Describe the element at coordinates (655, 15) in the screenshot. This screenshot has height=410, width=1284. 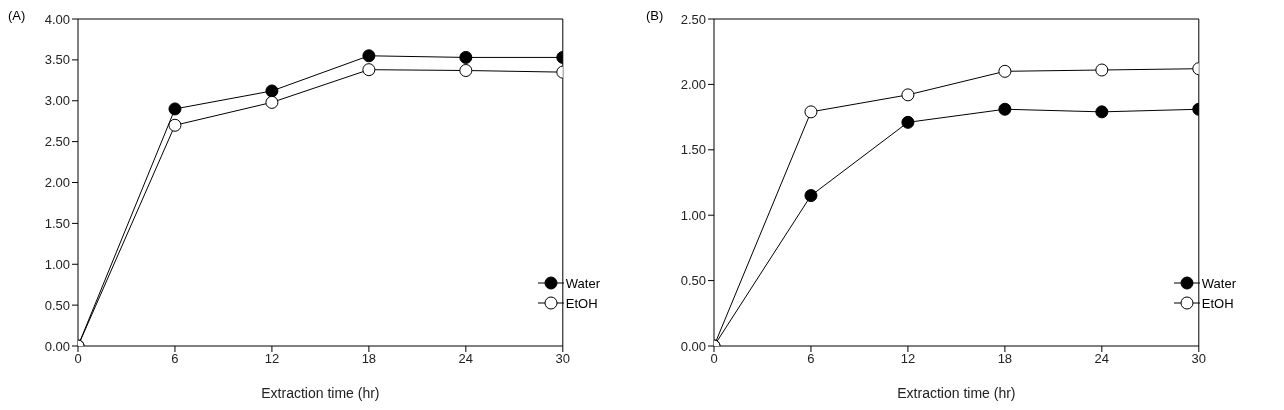
I see `chart-title: (B)` at that location.